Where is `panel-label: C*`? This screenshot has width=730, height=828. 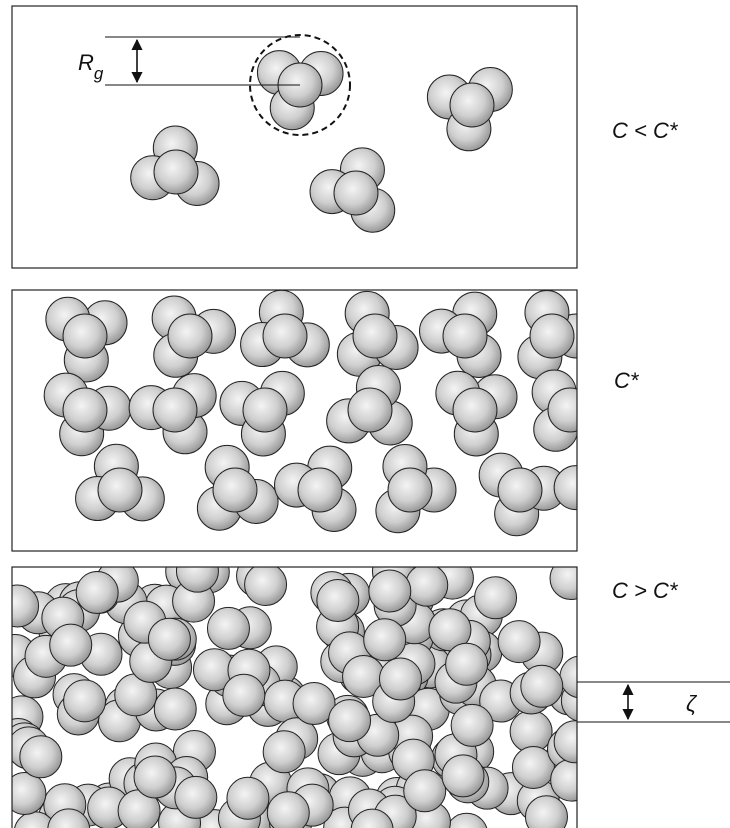 panel-label: C* is located at coordinates (627, 380).